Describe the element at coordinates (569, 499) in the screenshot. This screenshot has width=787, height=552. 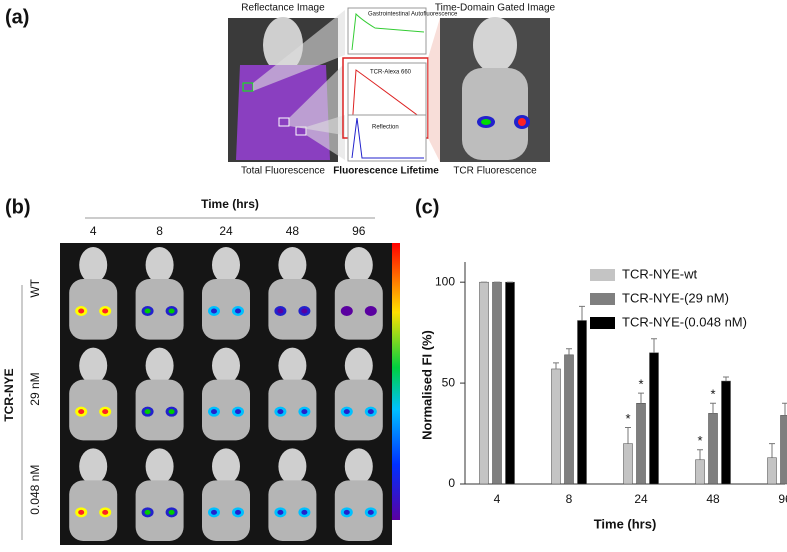
I see `x-tick-label: 8` at that location.